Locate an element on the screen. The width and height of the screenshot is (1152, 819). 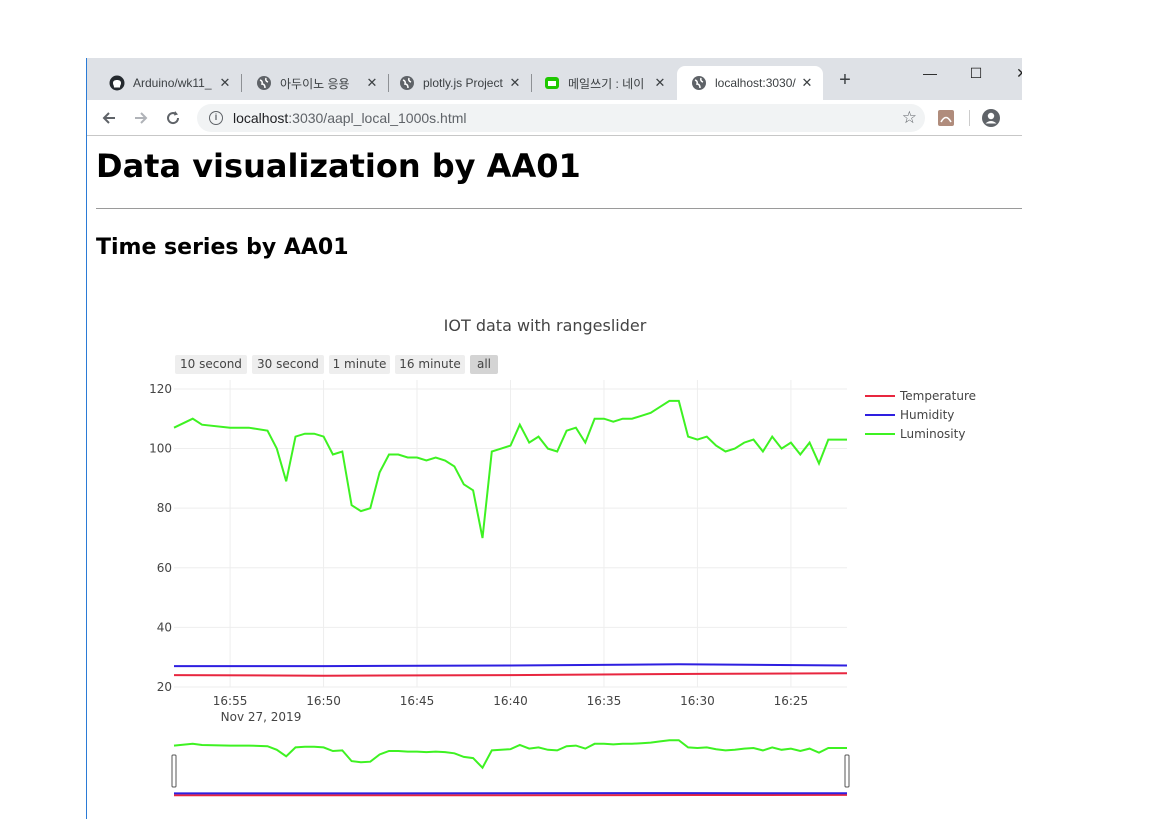
new-tab-button: + is located at coordinates (845, 80).